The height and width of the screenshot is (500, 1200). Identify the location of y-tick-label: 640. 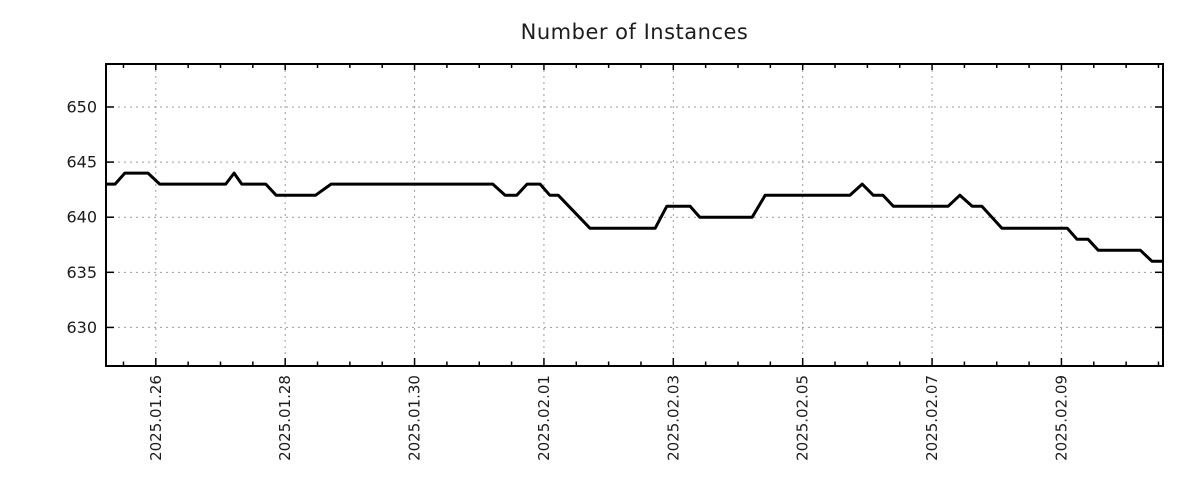
(81, 217).